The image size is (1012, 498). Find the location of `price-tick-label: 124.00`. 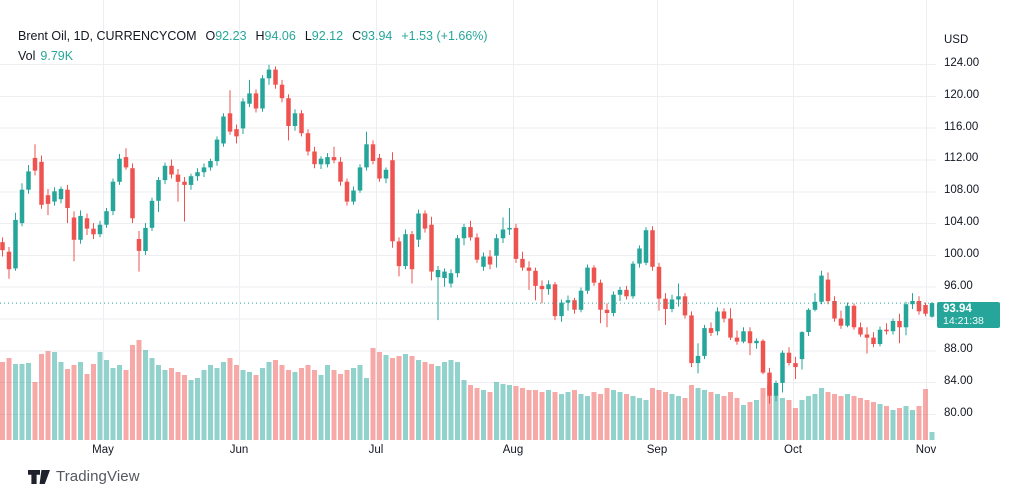

price-tick-label: 124.00 is located at coordinates (962, 63).